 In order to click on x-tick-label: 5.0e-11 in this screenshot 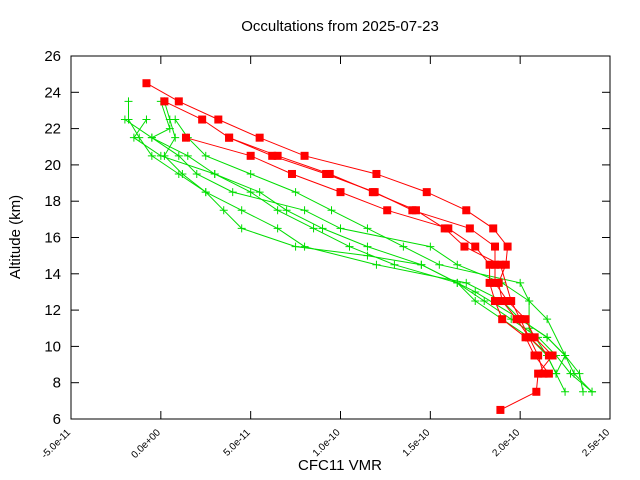, I will do `click(238, 443)`.